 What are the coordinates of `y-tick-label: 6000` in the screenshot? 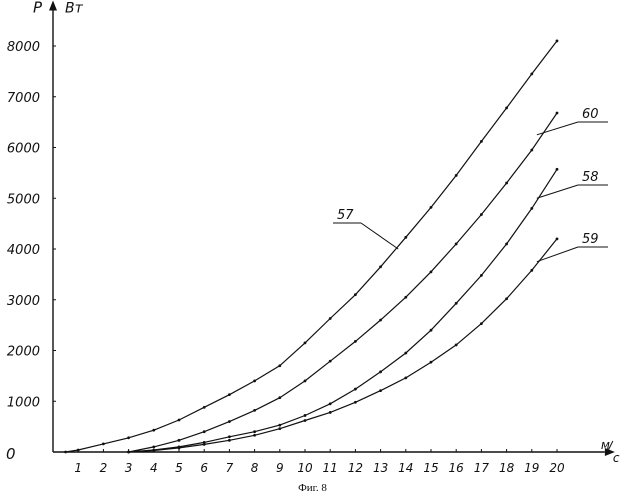 It's located at (23, 149).